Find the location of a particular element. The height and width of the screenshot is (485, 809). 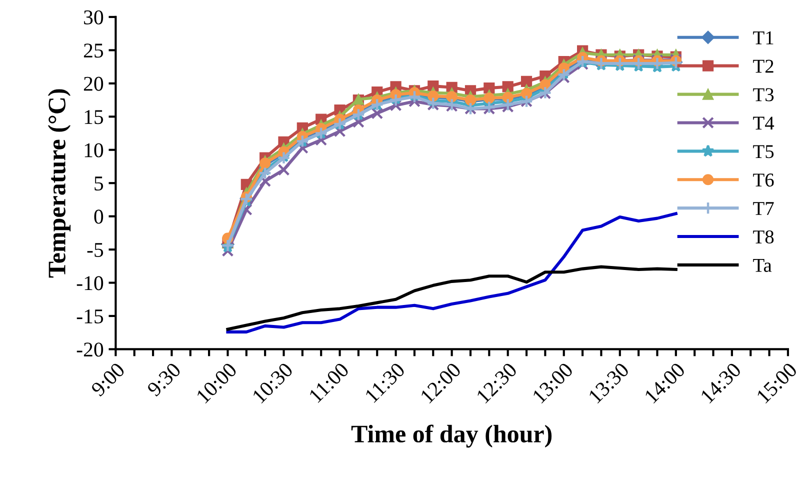

y-tick-label: -20 is located at coordinates (90, 349).